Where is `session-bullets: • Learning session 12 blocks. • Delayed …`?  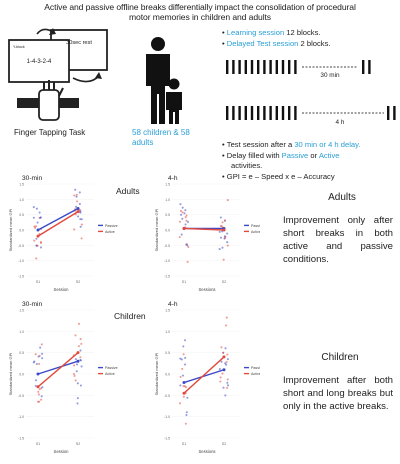
session-bullets: • Learning session 12 blocks. • Delayed … is located at coordinates (276, 38).